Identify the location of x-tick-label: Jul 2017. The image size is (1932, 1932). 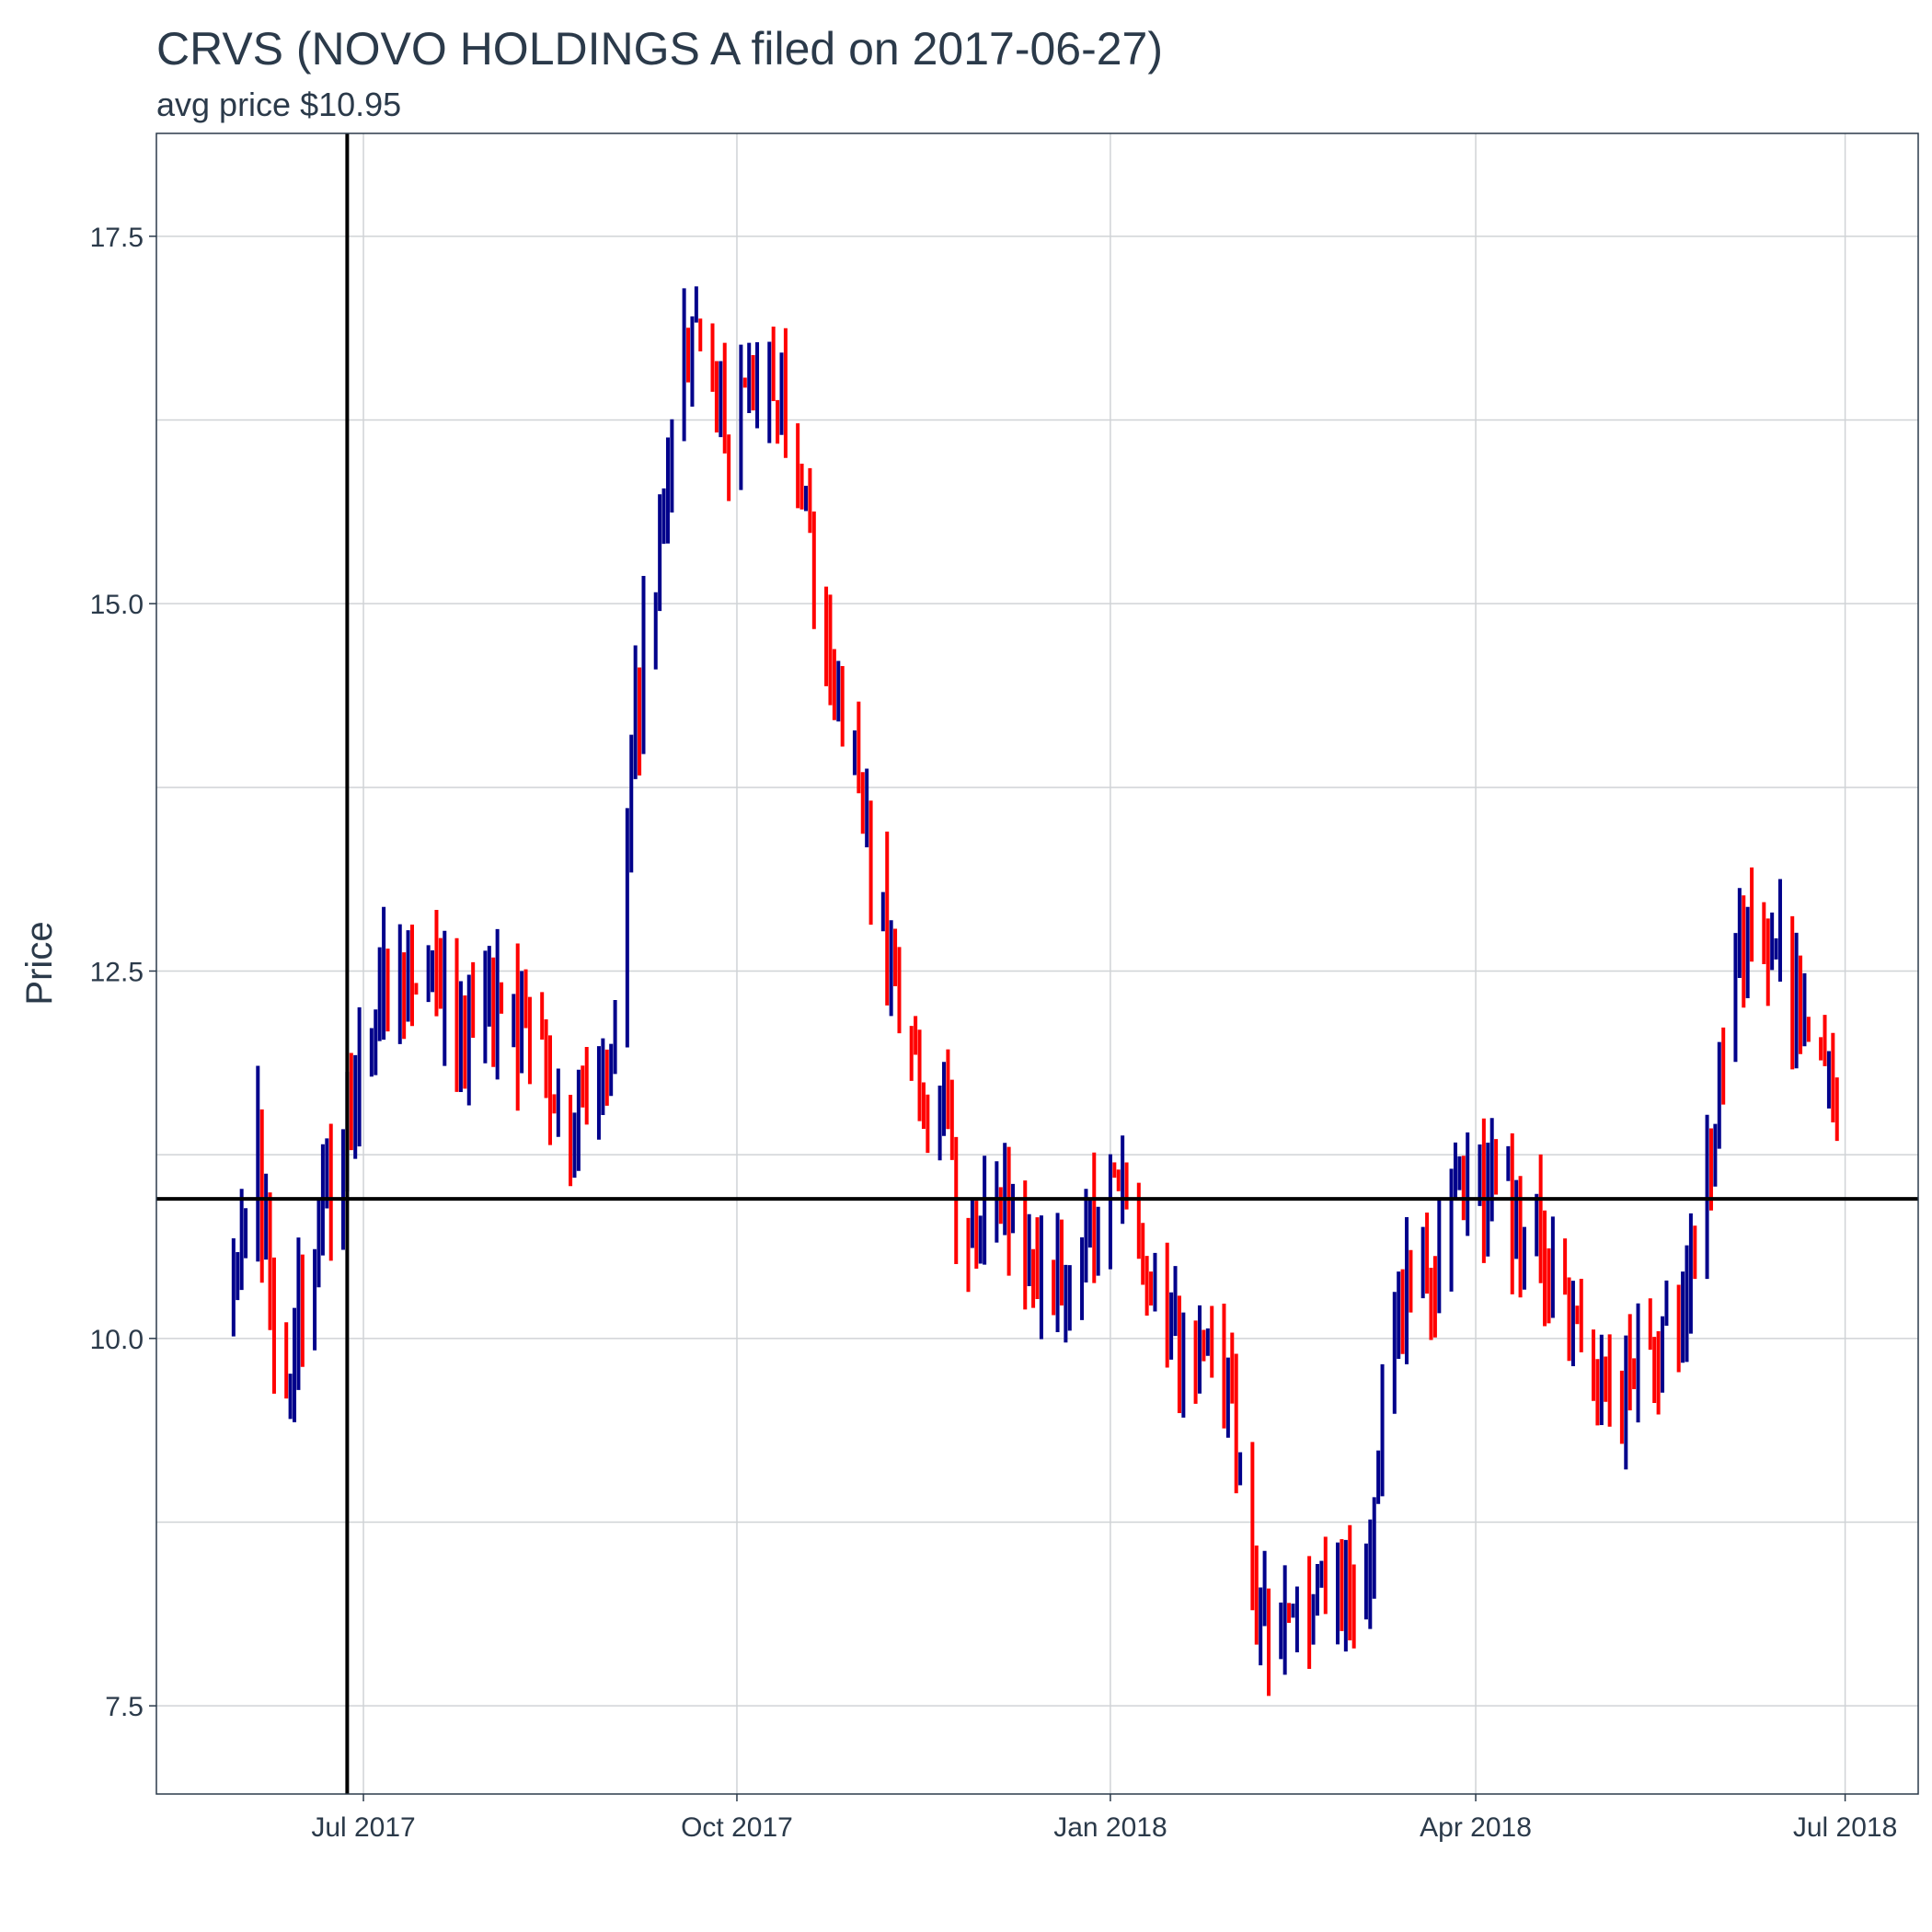
(363, 1827).